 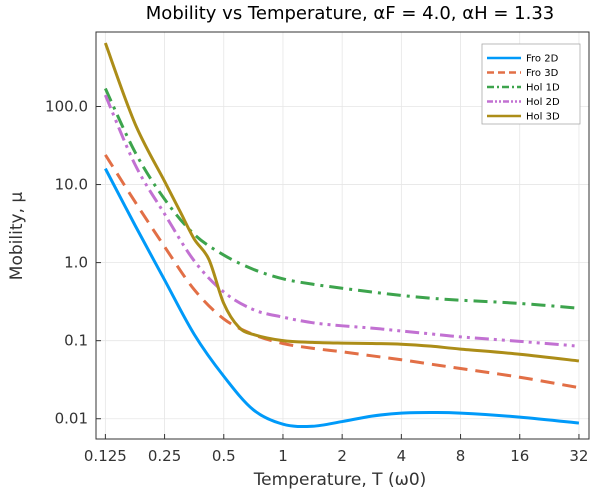 What do you see at coordinates (542, 73) in the screenshot?
I see `legend-label: Fro 3D` at bounding box center [542, 73].